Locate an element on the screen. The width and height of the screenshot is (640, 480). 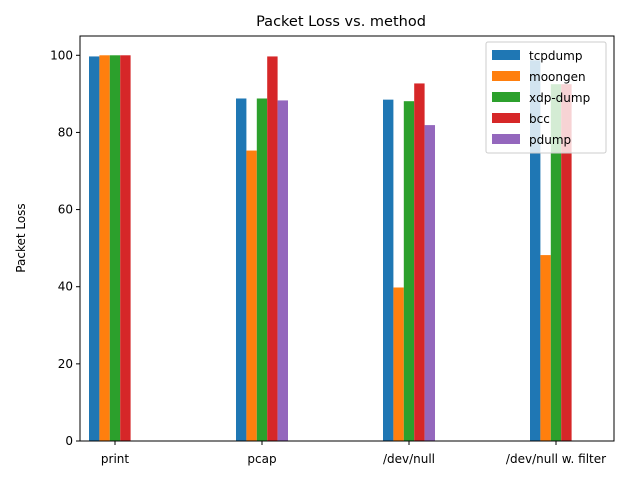
legend-box is located at coordinates (546, 97).